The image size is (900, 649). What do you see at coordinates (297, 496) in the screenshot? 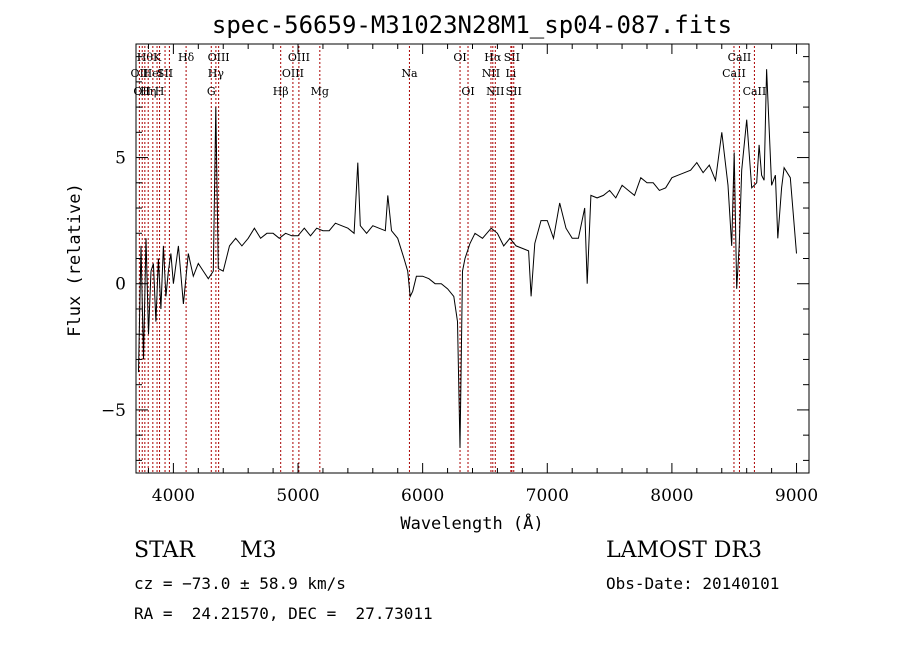
I see `x-tick-label: 5000` at bounding box center [297, 496].